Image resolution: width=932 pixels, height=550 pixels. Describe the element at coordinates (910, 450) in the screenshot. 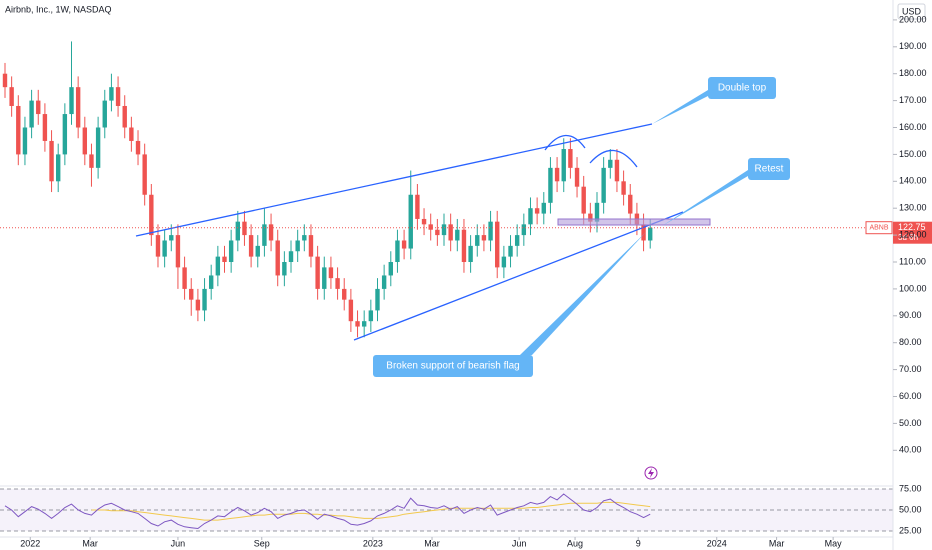

I see `y-tick-label: 40.00` at that location.